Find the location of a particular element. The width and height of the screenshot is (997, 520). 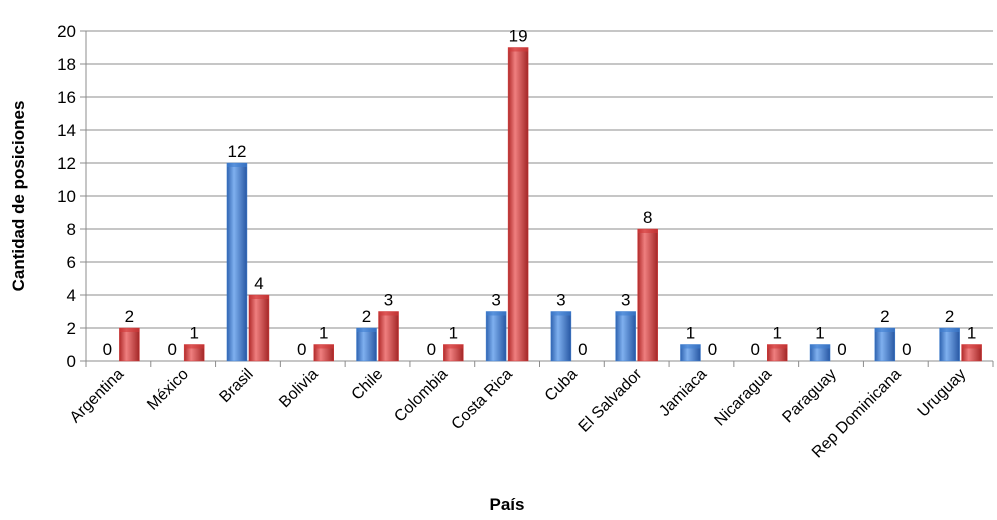

y-tick-label: 6 is located at coordinates (71, 262).